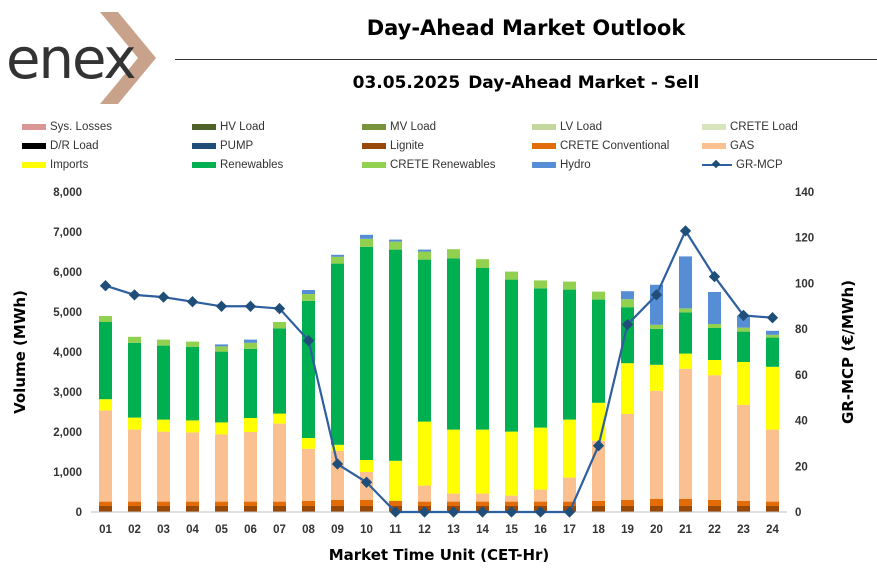 The image size is (877, 571). Describe the element at coordinates (337, 530) in the screenshot. I see `x-tick-label: 09` at that location.